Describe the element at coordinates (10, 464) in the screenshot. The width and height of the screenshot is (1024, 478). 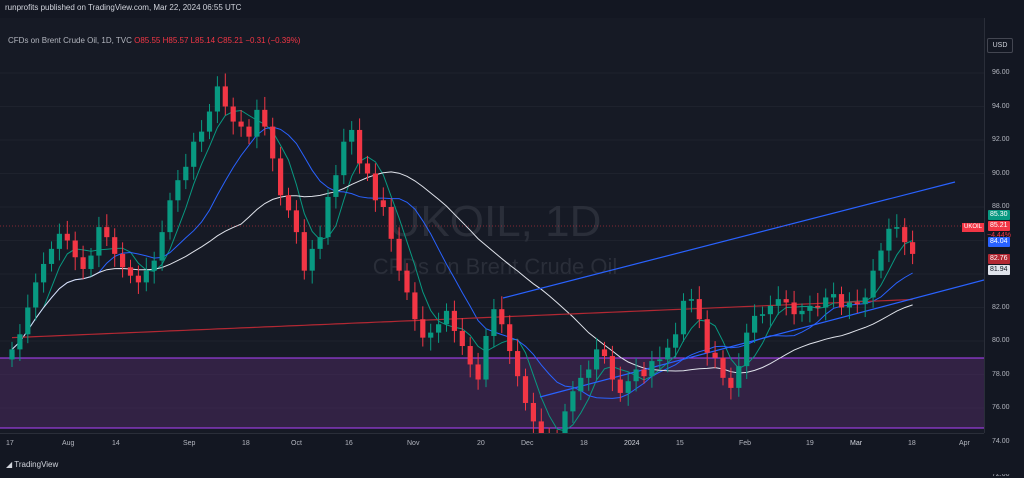
I see `tradingview-logo-icon: ◢` at that location.